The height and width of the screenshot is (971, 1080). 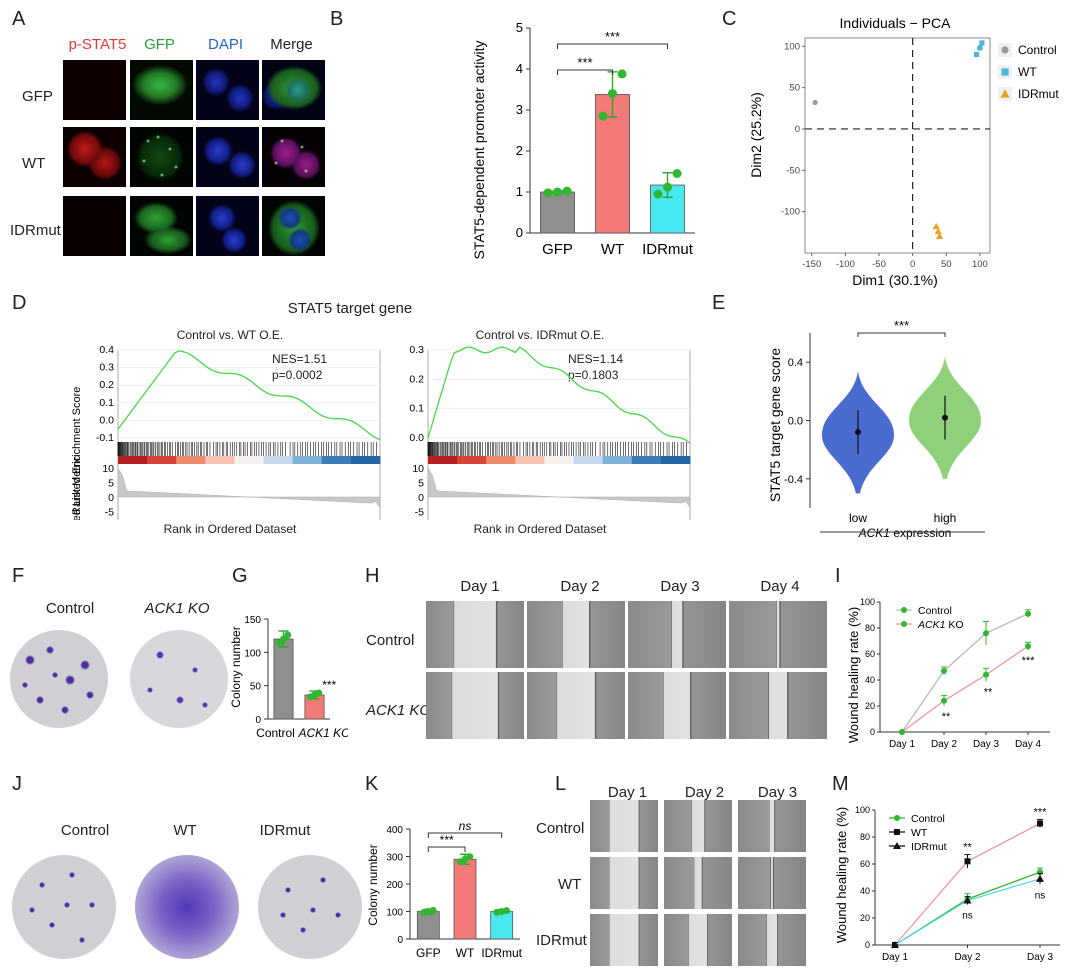 What do you see at coordinates (418, 469) in the screenshot?
I see `metric-tick-label-1: 10` at bounding box center [418, 469].